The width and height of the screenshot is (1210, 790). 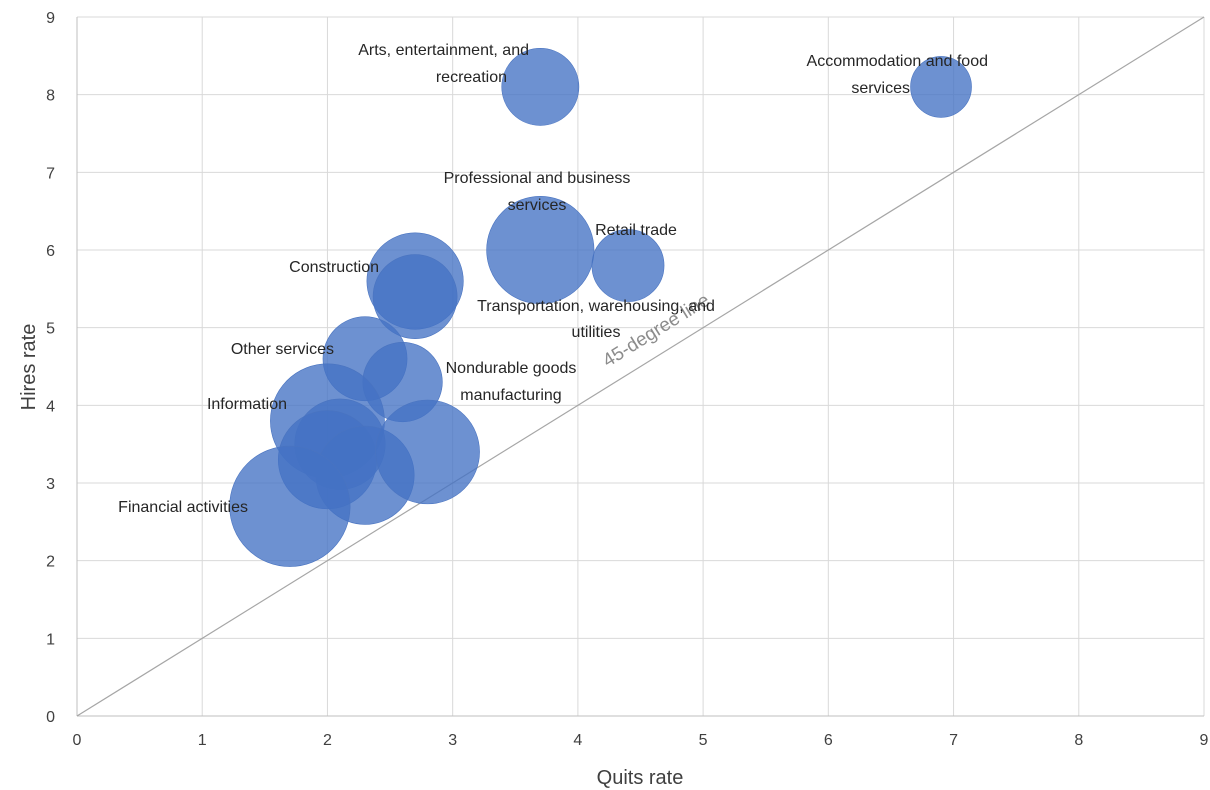 What do you see at coordinates (443, 50) in the screenshot?
I see `bubble-label: Arts, entertainment, and` at bounding box center [443, 50].